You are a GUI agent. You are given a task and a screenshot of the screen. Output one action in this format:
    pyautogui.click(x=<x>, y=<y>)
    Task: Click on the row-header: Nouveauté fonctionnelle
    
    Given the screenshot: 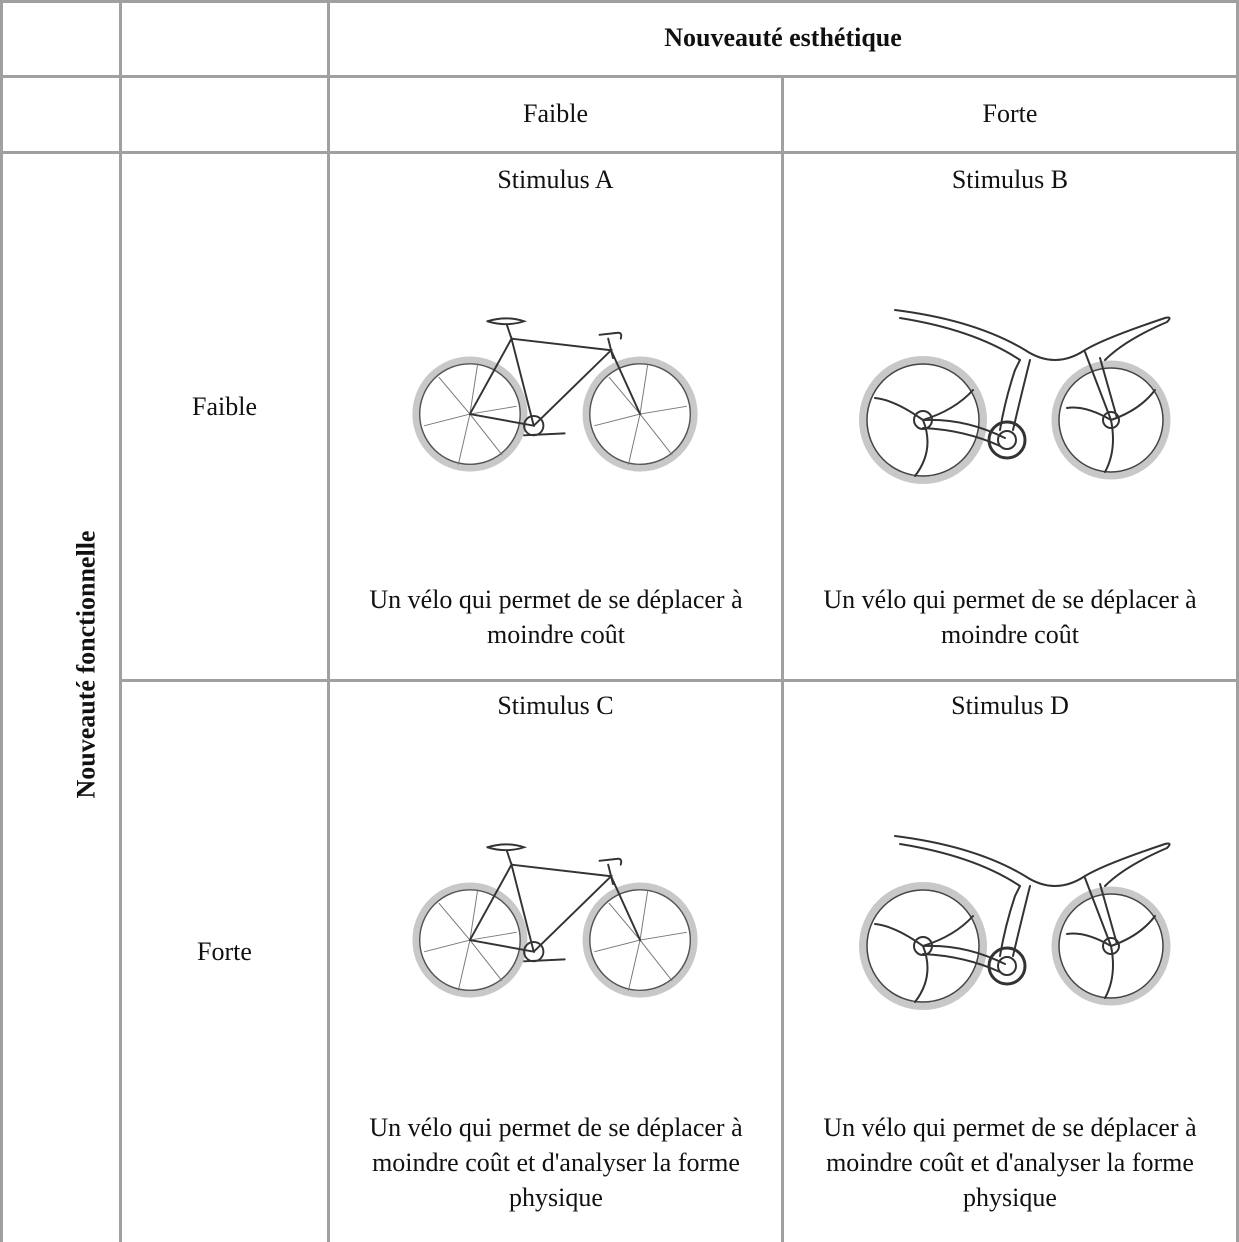 What is the action you would take?
    pyautogui.click(x=86, y=664)
    